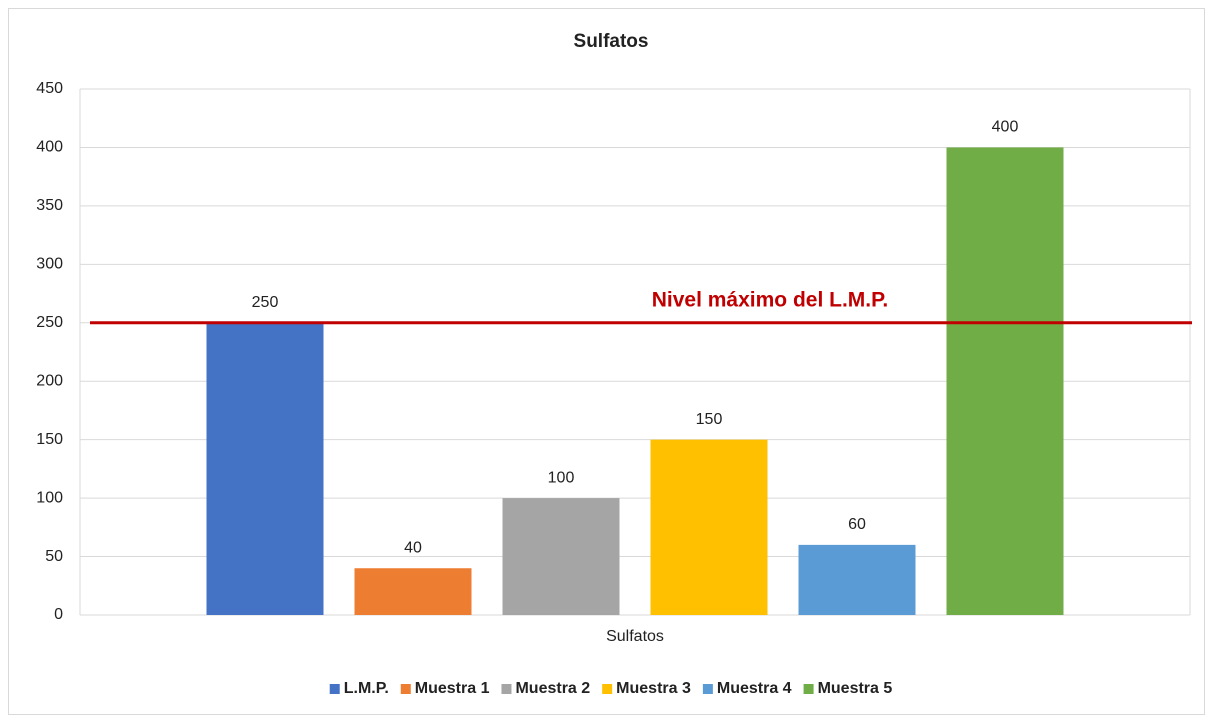  Describe the element at coordinates (49, 205) in the screenshot. I see `y-tick-label: 350` at that location.